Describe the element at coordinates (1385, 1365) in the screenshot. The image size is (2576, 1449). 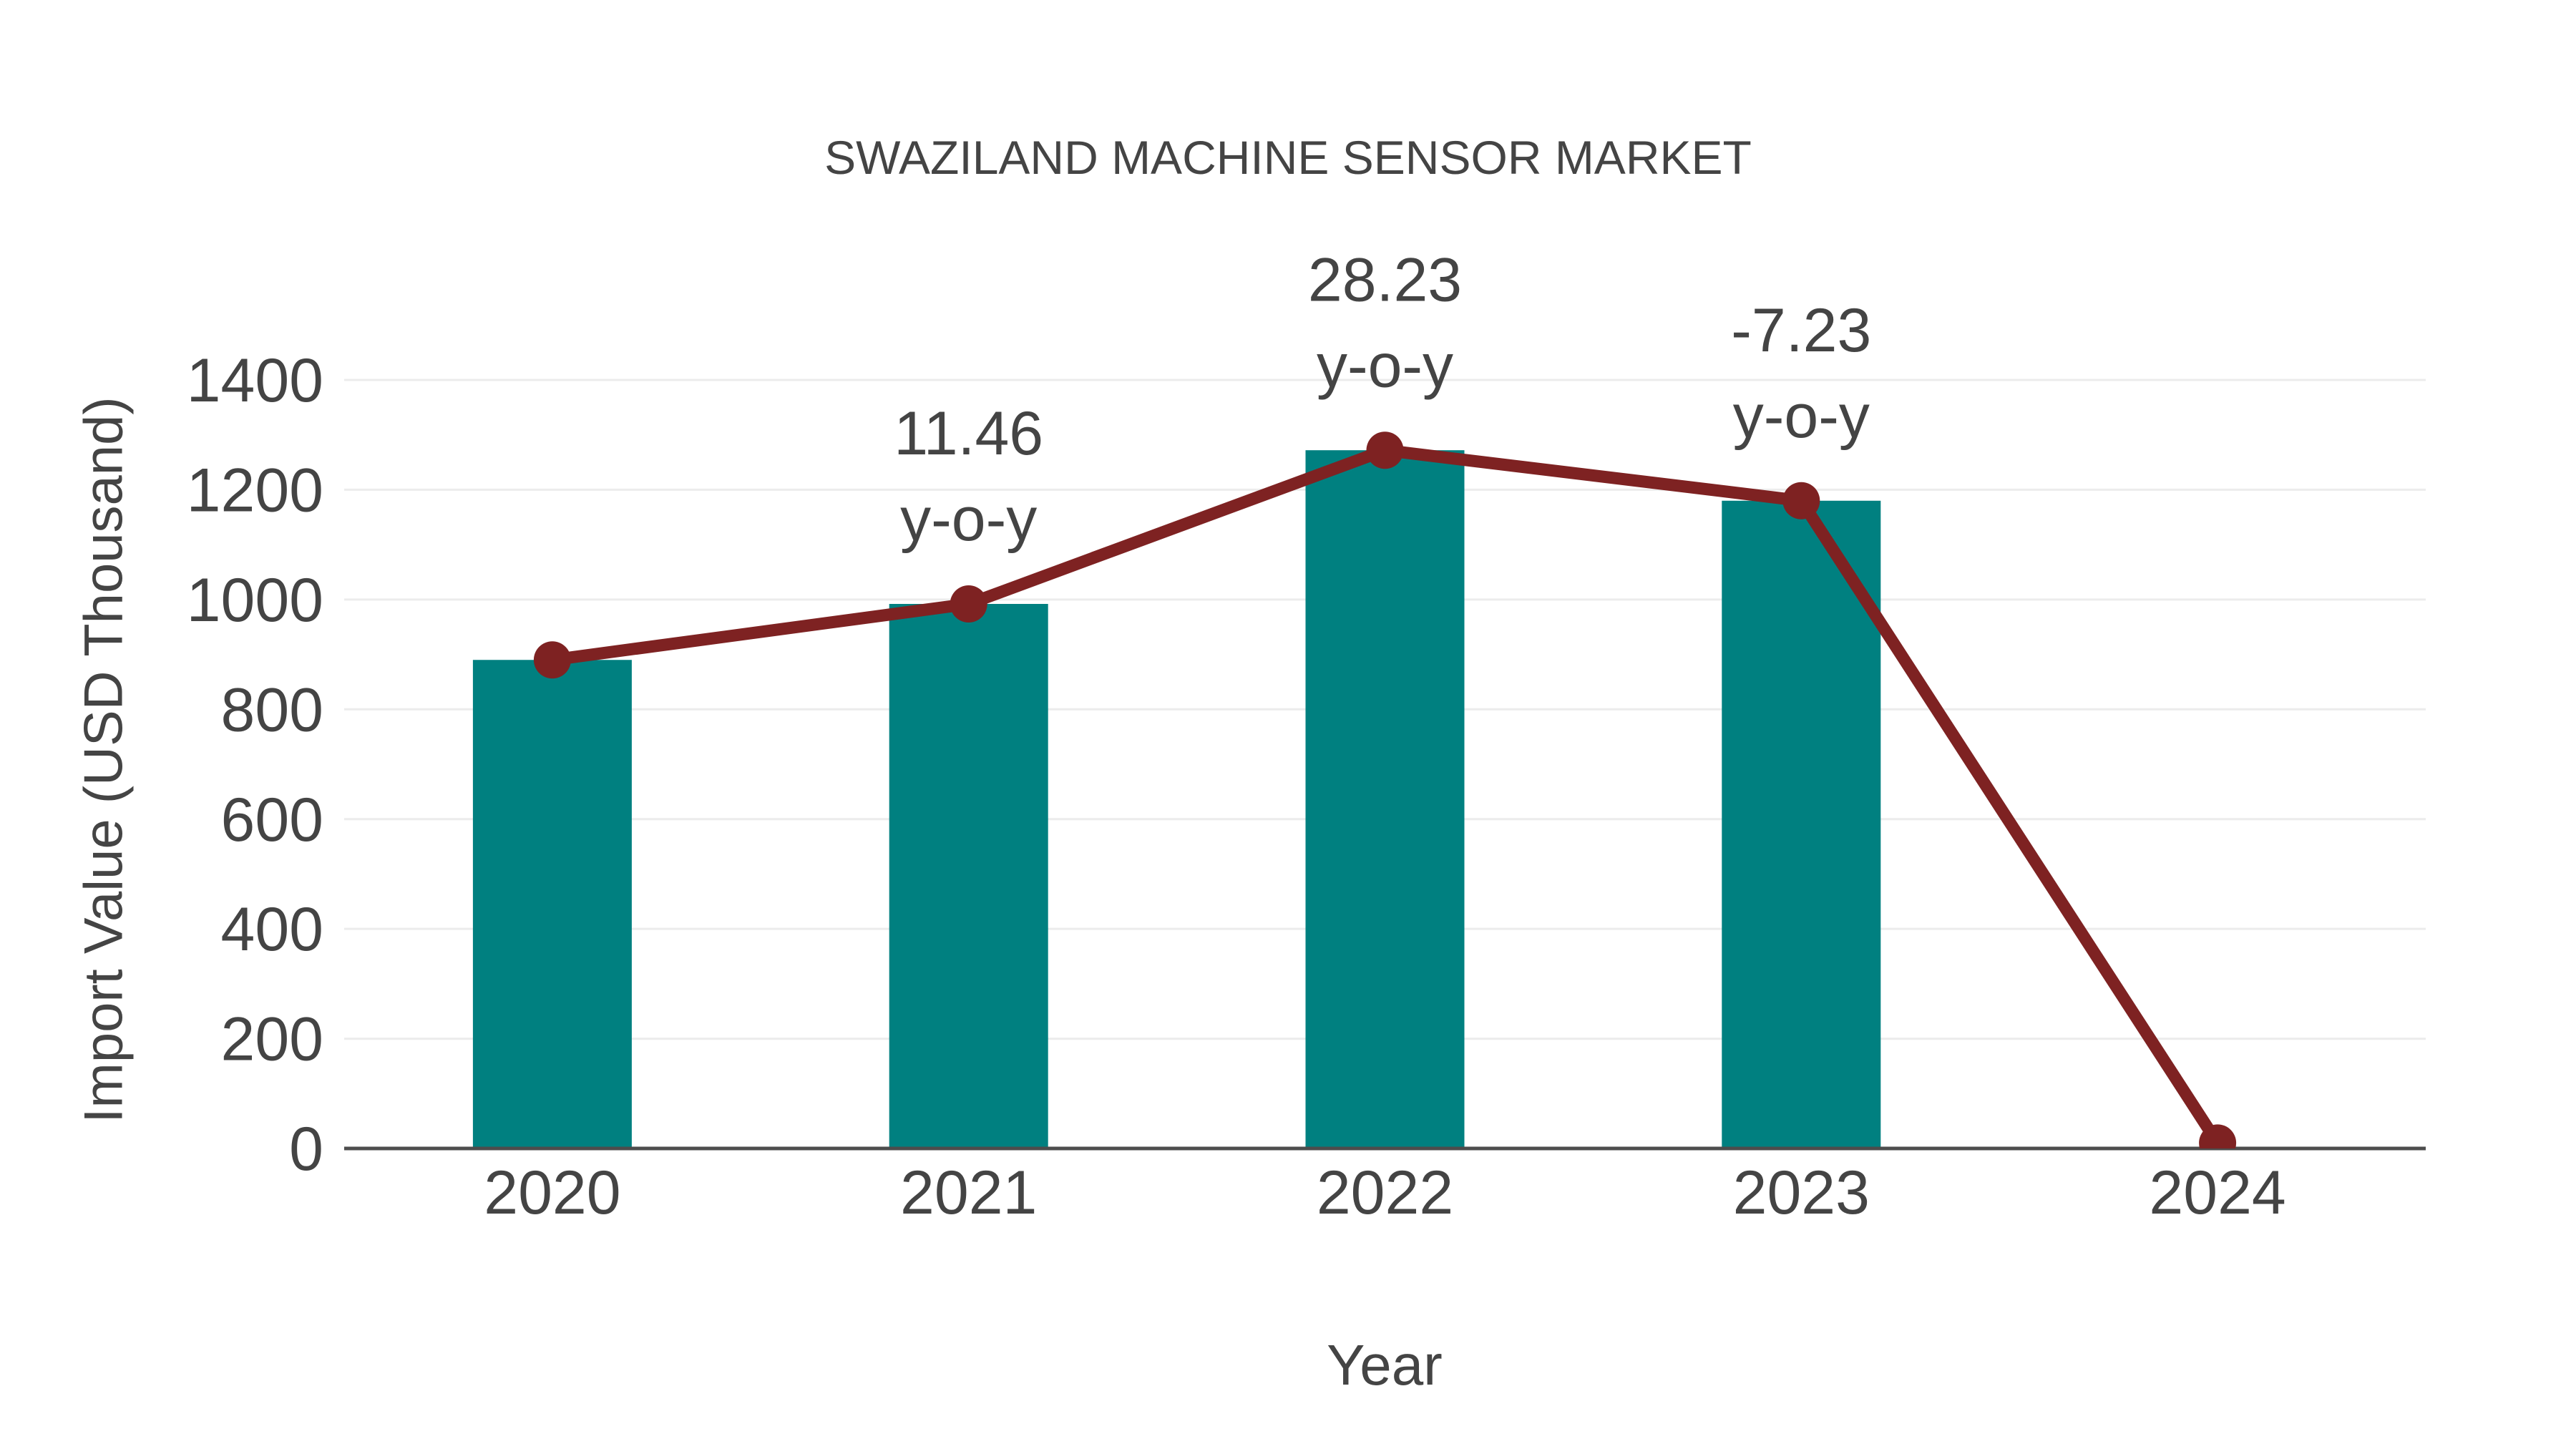
I see `x-axis-title: Year` at that location.